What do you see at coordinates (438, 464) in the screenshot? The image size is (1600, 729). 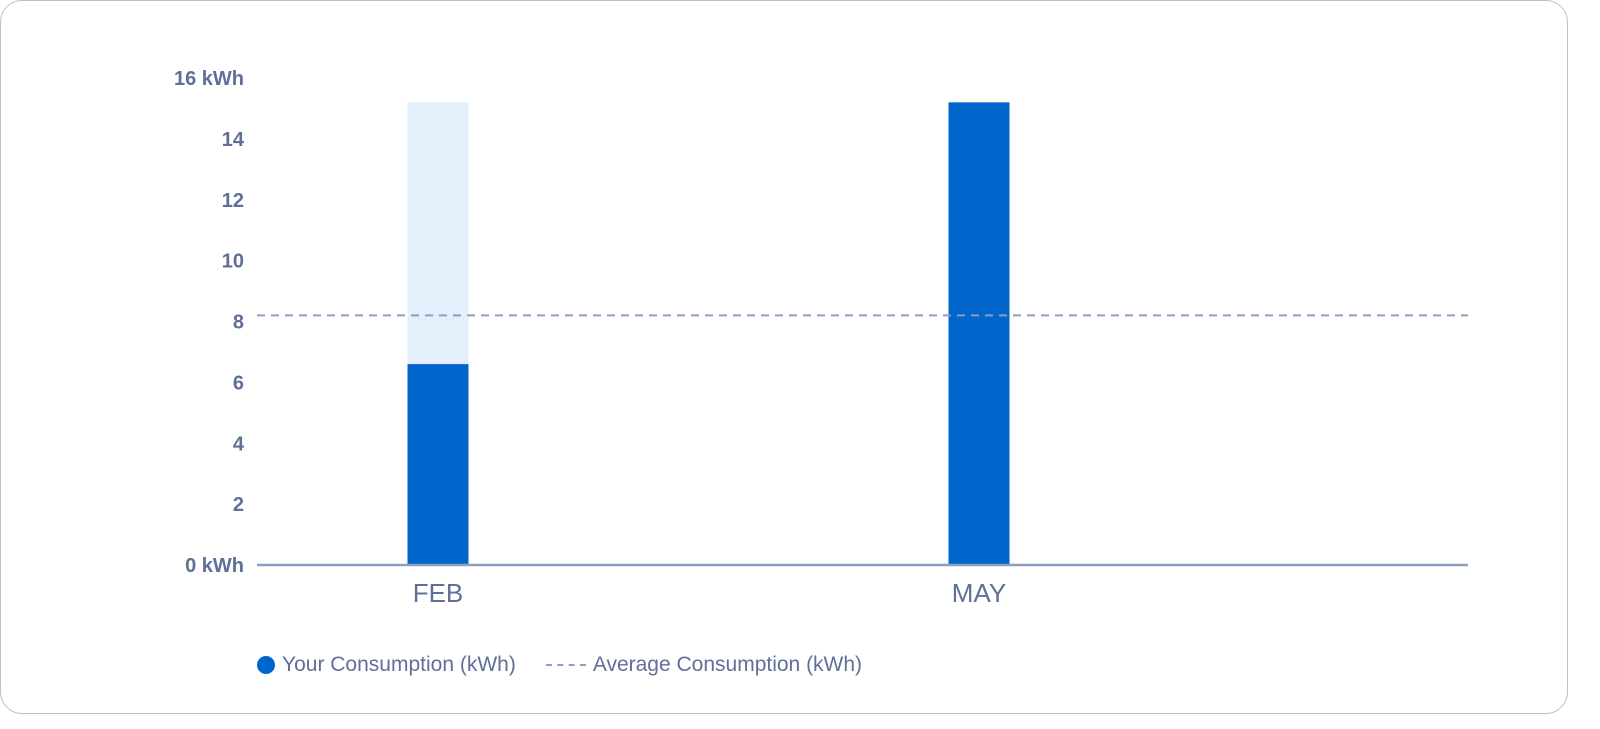 I see `bar-feb` at bounding box center [438, 464].